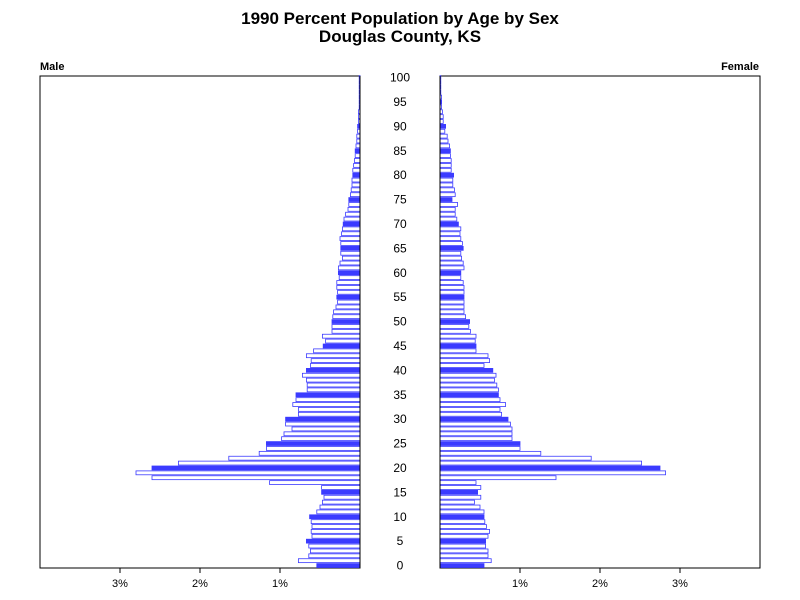 Image resolution: width=800 pixels, height=600 pixels. What do you see at coordinates (400, 346) in the screenshot?
I see `age-label-45: 45` at bounding box center [400, 346].